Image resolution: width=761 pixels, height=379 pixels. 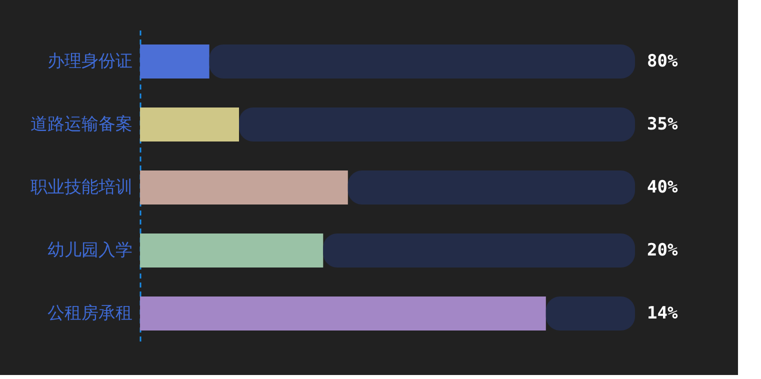 I want to click on y-tick-label: 幼儿园入学, so click(x=90, y=250).